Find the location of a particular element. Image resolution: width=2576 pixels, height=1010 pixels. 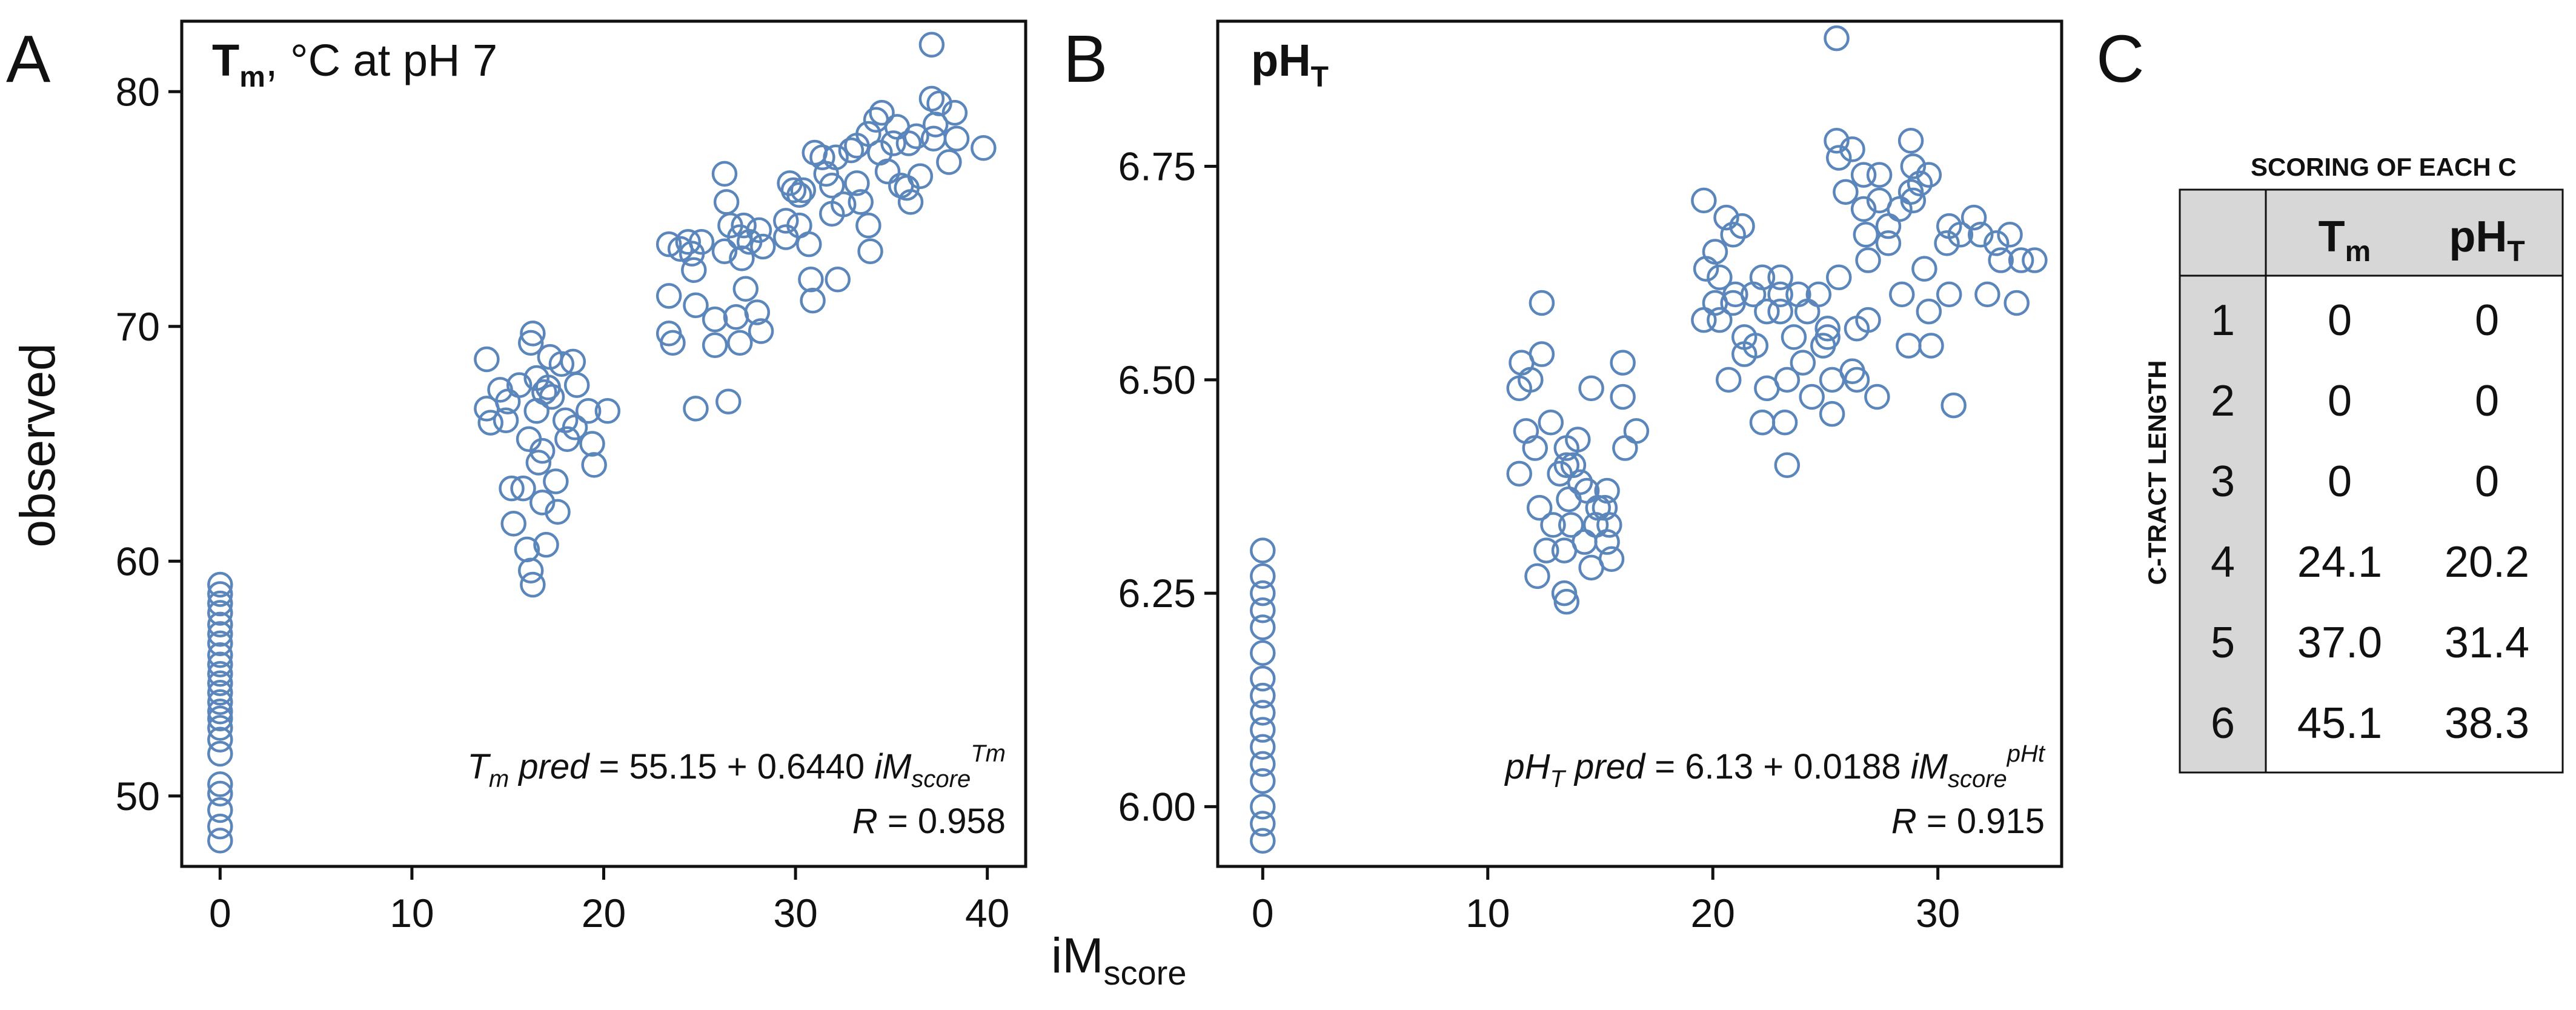

x-tick-label-b: 20 is located at coordinates (1713, 913).